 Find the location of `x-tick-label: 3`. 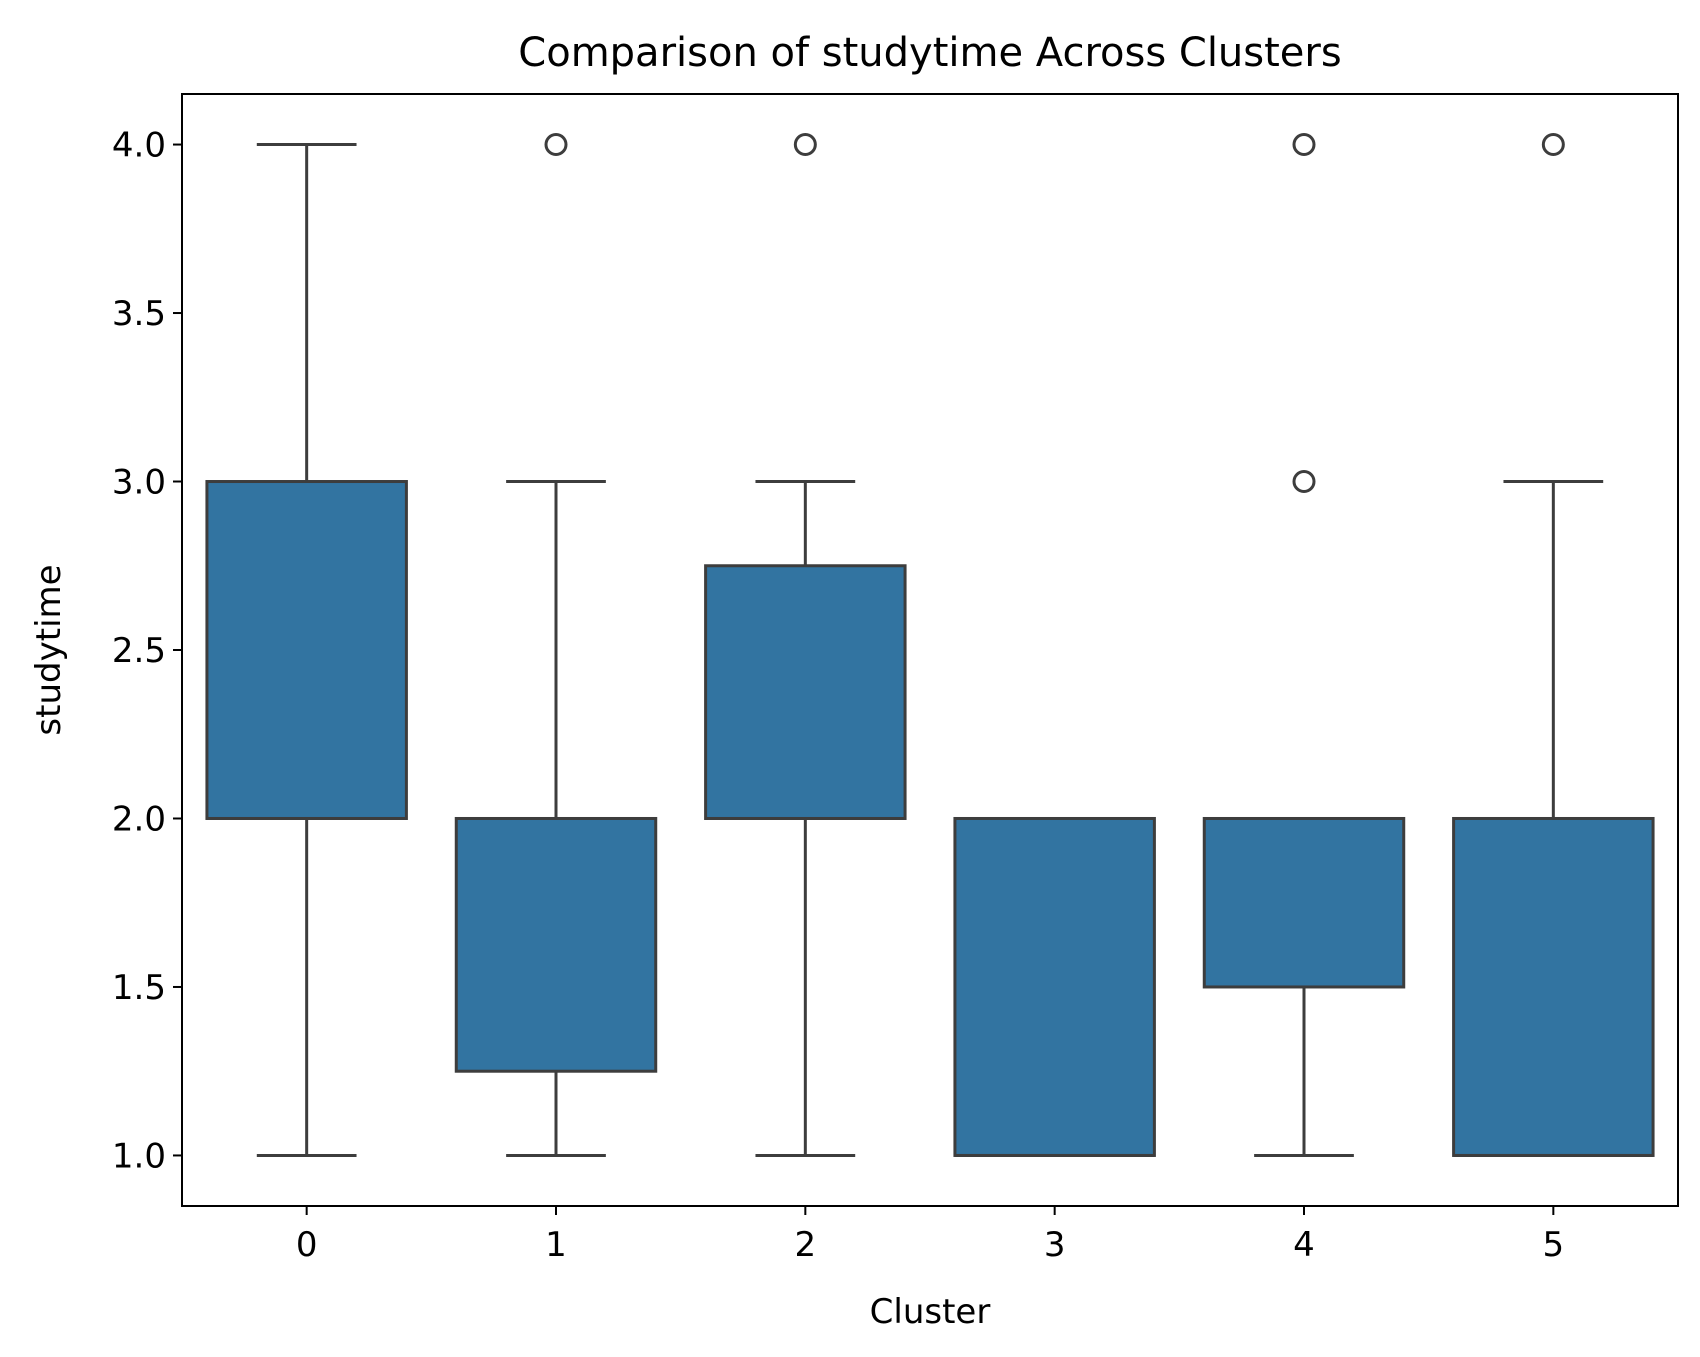

x-tick-label: 3 is located at coordinates (1055, 1245).